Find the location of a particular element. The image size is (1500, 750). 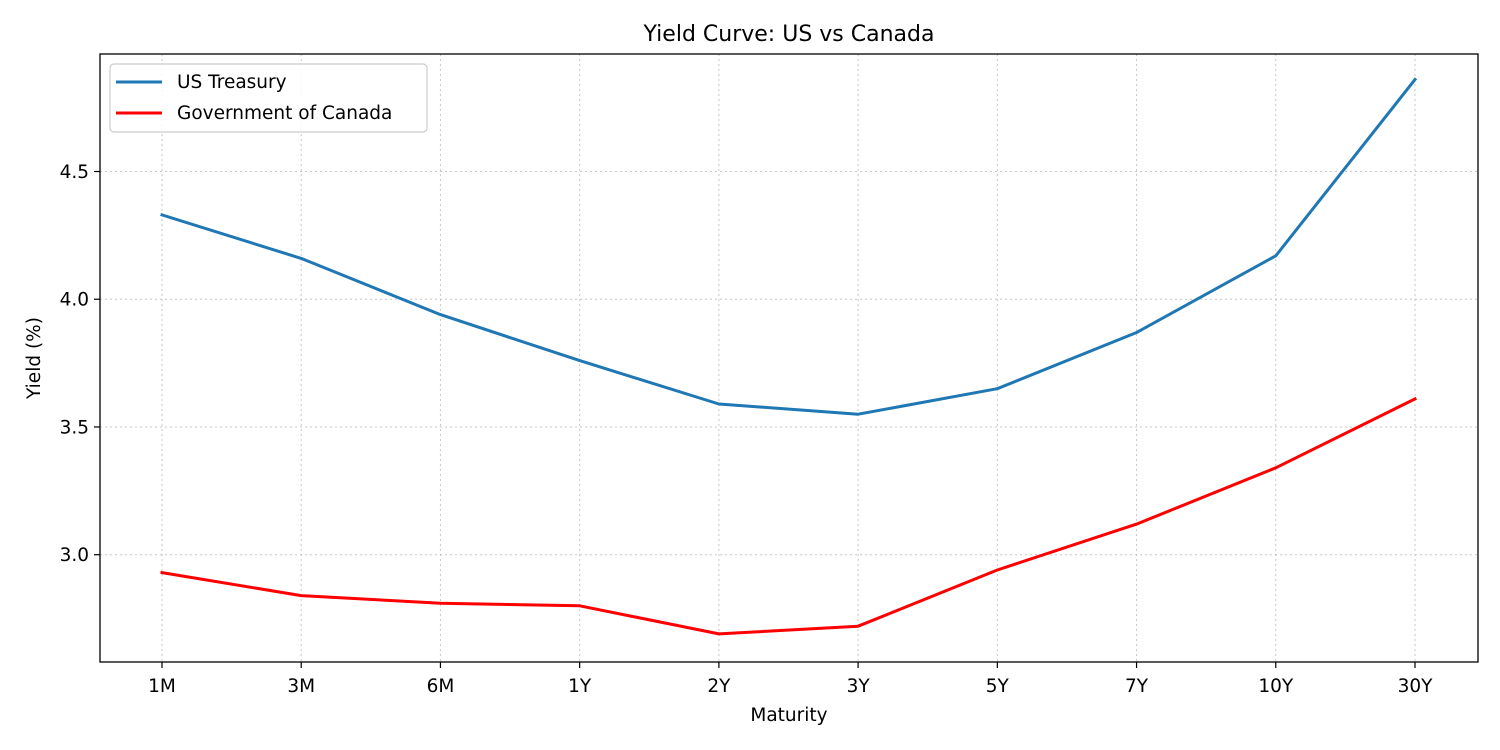

y-axis-label: Yield (%) is located at coordinates (34, 358).